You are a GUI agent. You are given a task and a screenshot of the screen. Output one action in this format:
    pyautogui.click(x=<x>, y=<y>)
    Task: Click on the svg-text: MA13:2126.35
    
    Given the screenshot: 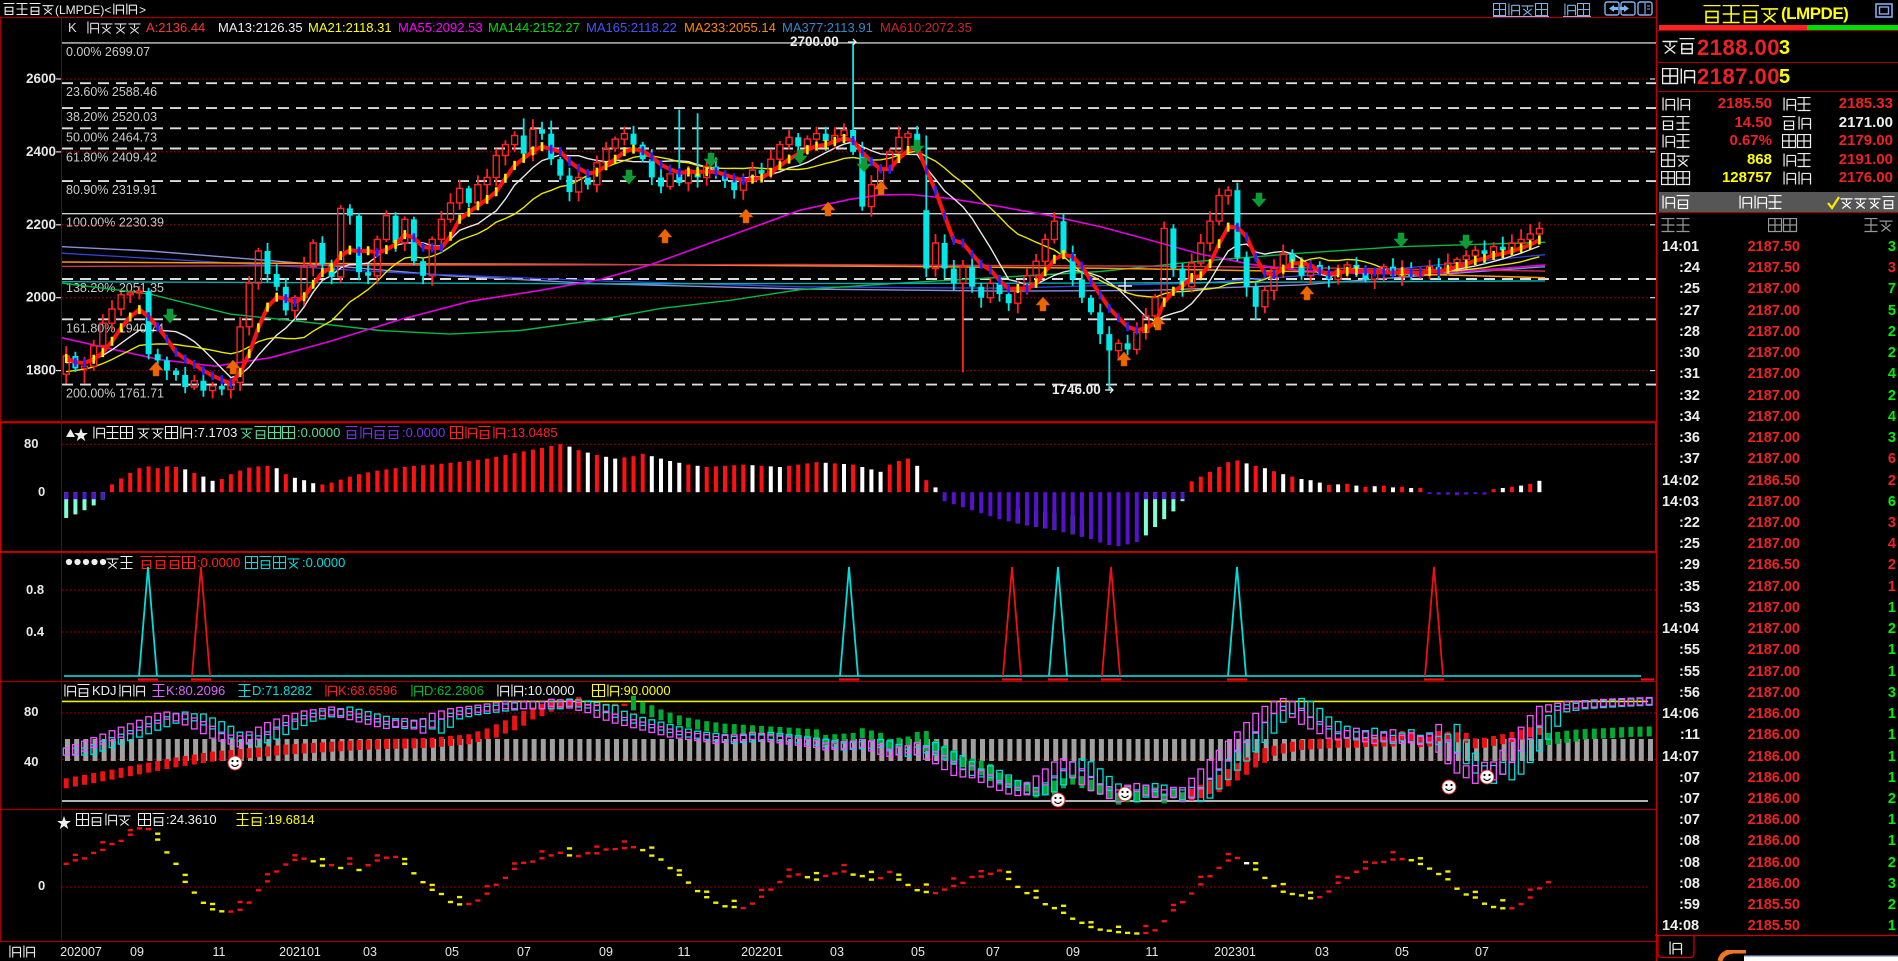 What is the action you would take?
    pyautogui.click(x=260, y=27)
    